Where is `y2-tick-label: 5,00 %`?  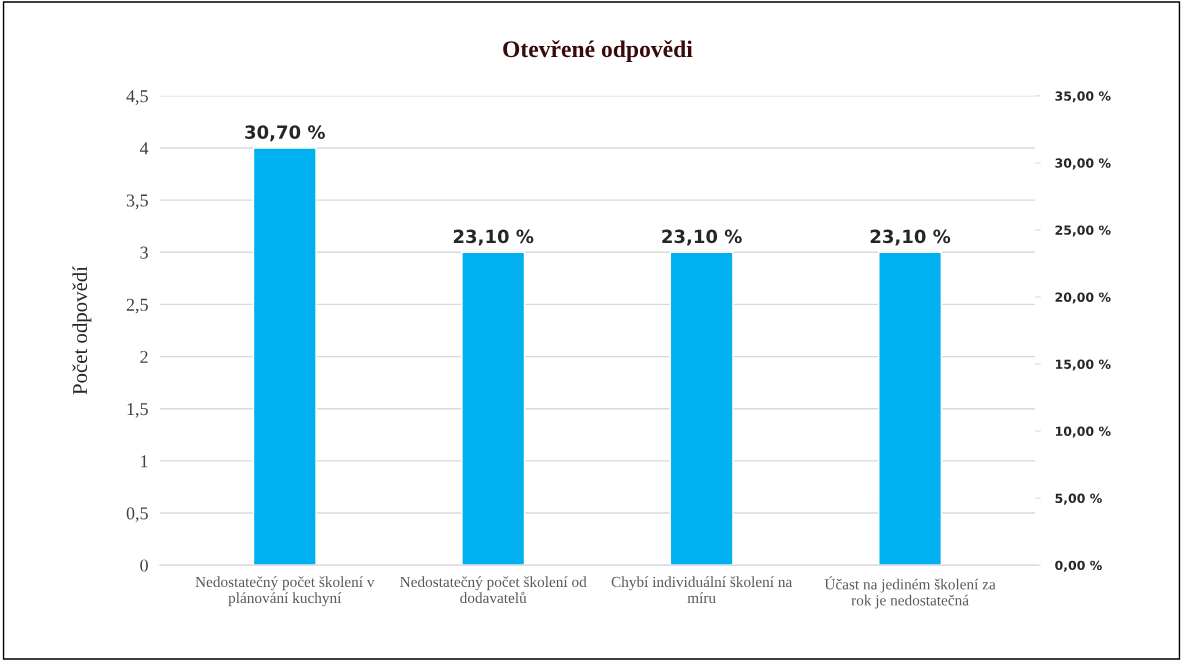 y2-tick-label: 5,00 % is located at coordinates (1078, 499).